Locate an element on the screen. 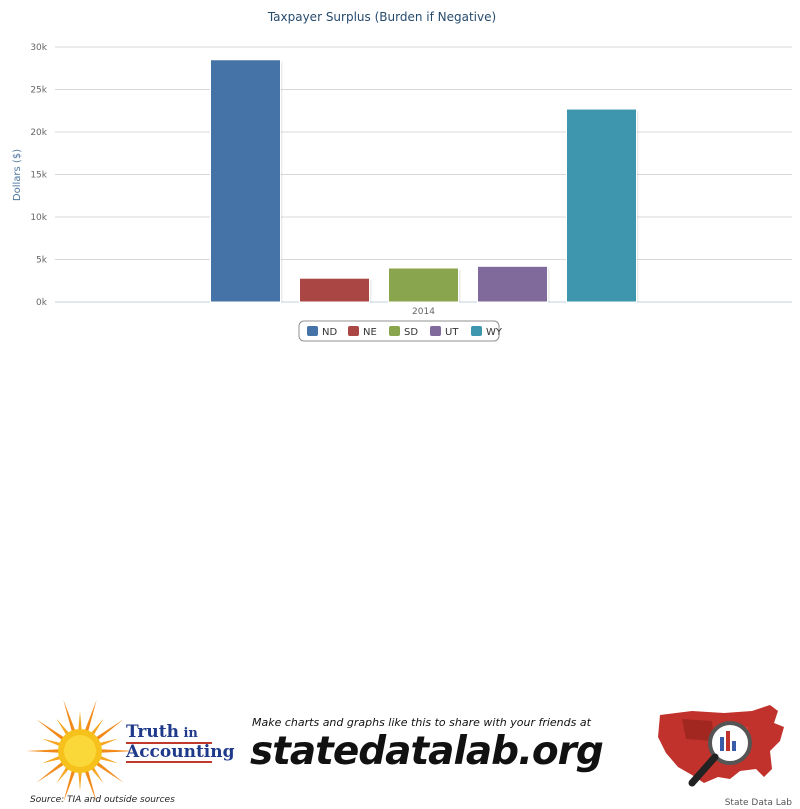  logo-line1-small: in is located at coordinates (188, 733).